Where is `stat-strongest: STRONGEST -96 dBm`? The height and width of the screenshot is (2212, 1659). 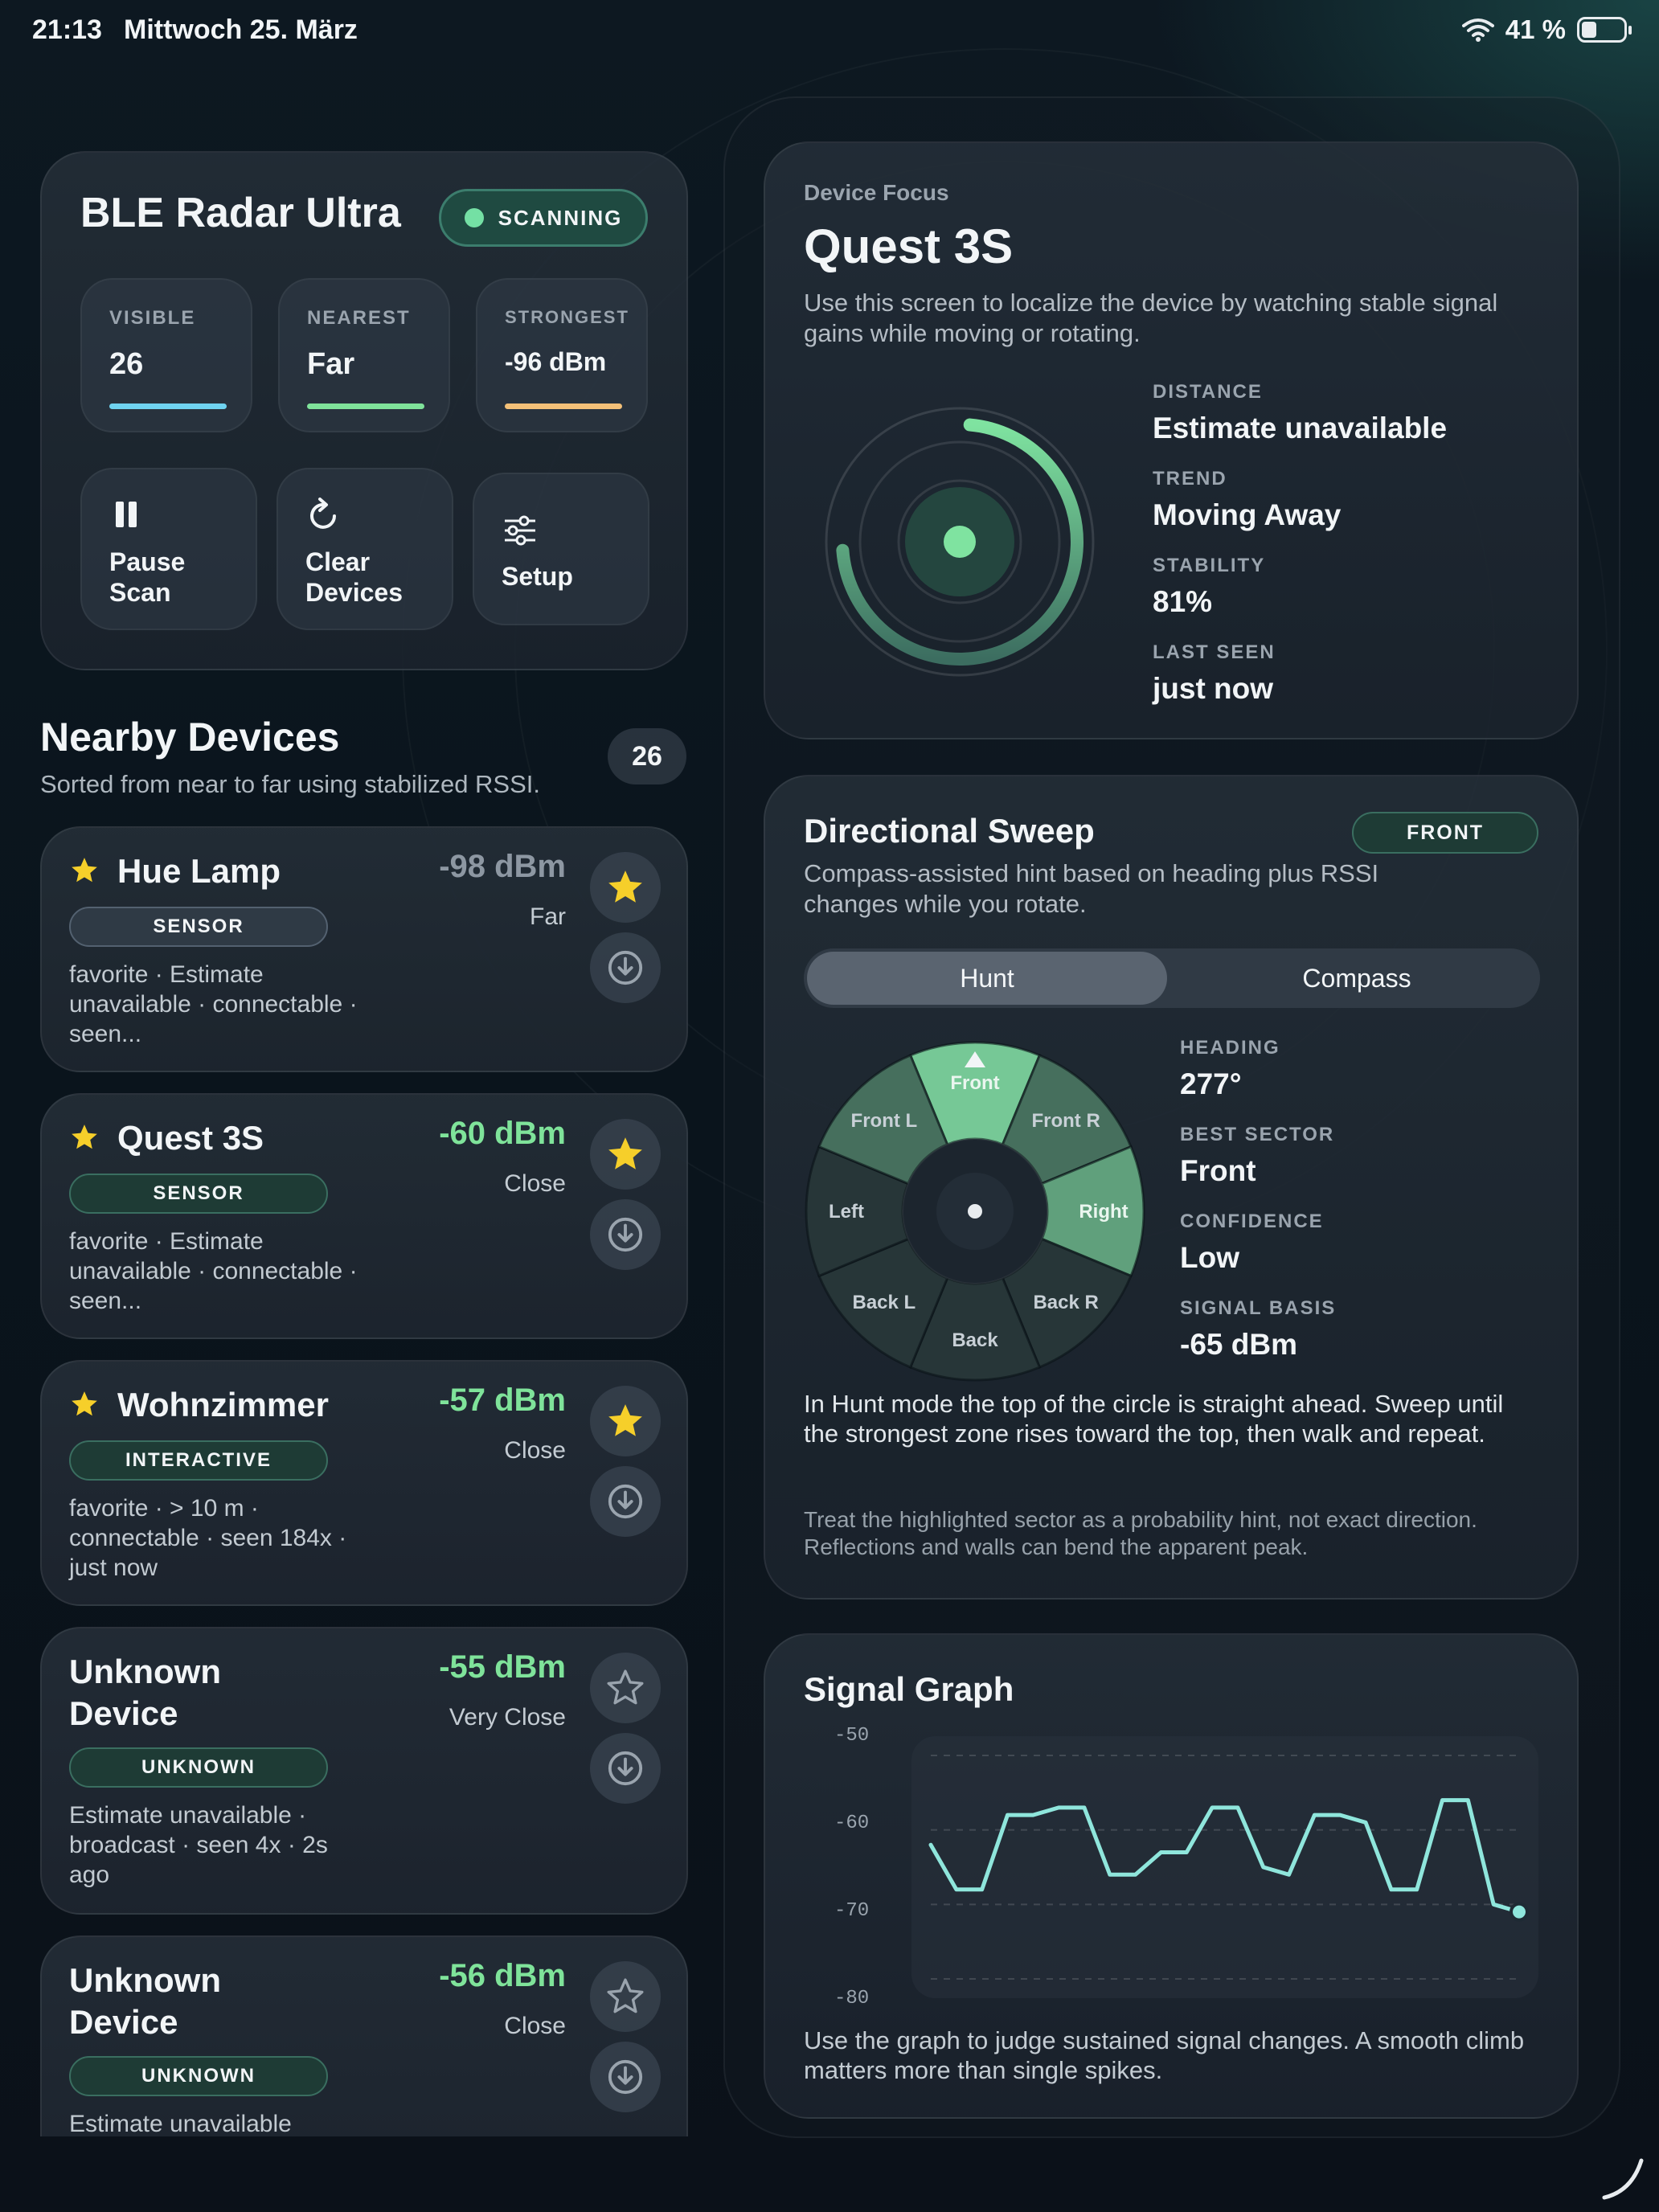
stat-strongest: STRONGEST -96 dBm is located at coordinates (562, 355).